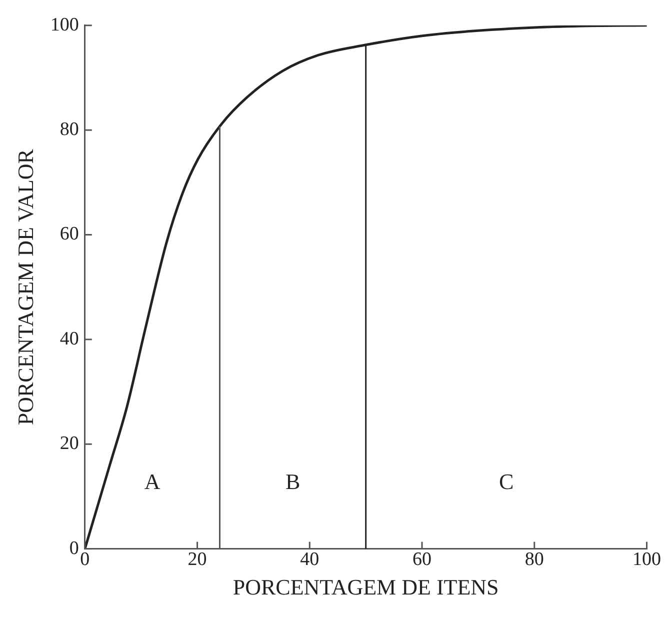  I want to click on y-tick-label: 60, so click(69, 234).